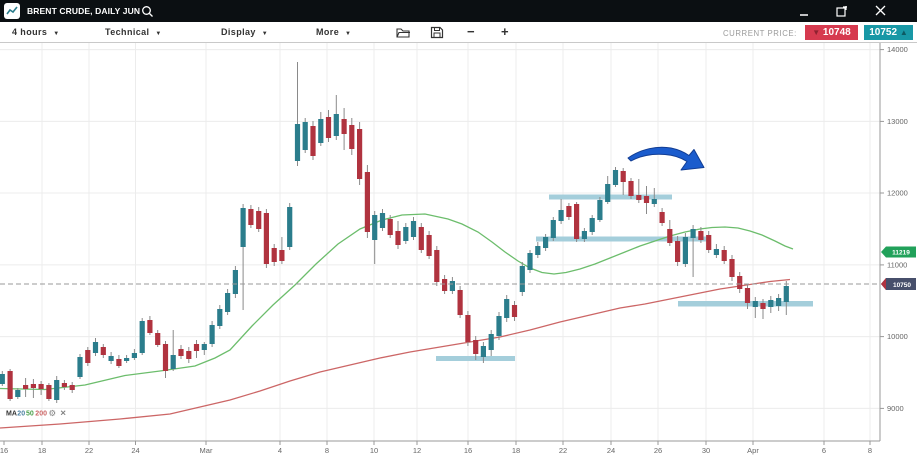  I want to click on svg-text: 4, so click(280, 450).